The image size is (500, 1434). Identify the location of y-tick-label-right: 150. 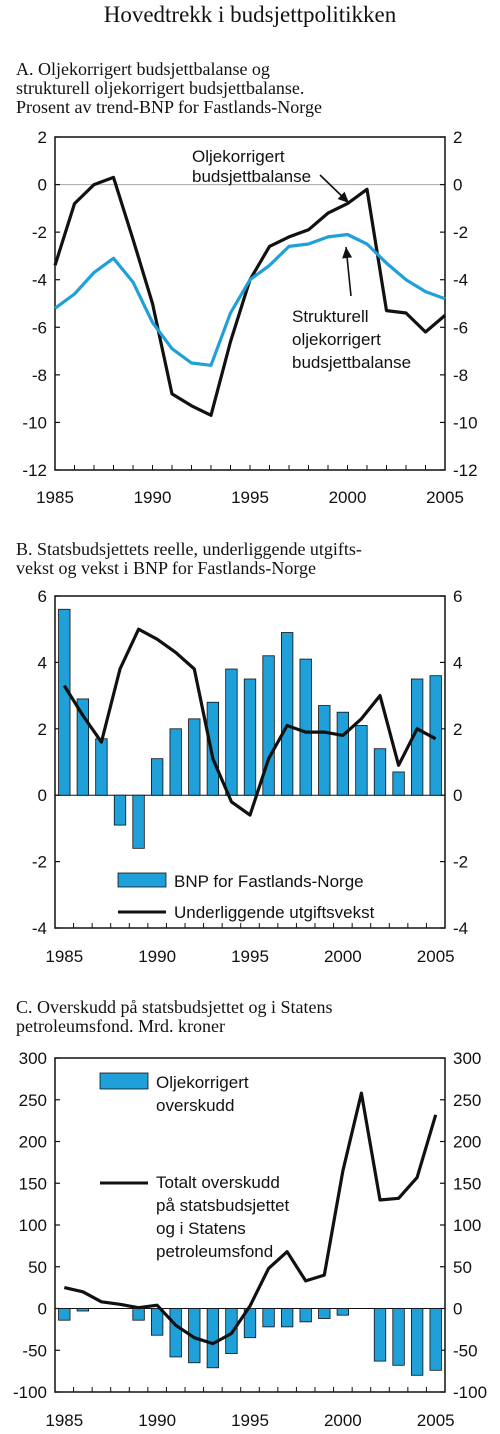
(467, 1183).